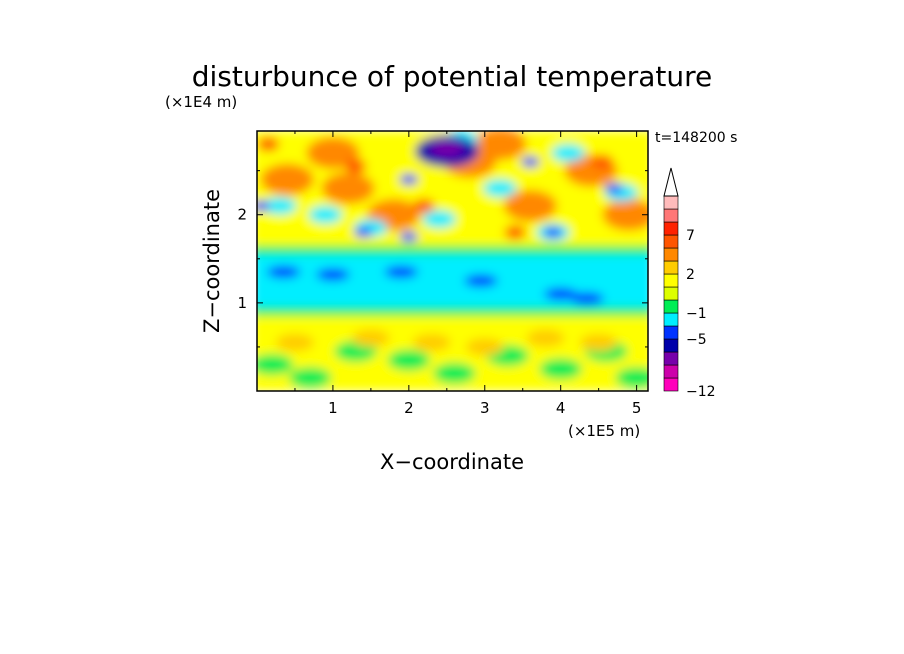  Describe the element at coordinates (442, 259) in the screenshot. I see `y-axis-ticks: 12` at that location.